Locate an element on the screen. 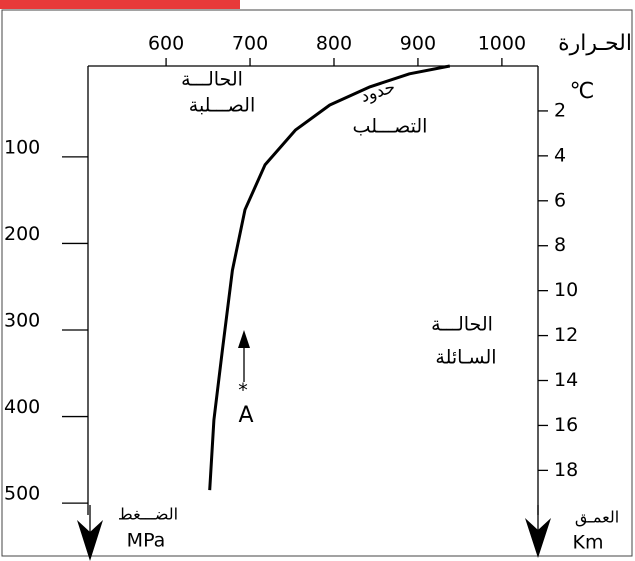 This screenshot has height=561, width=635. y-tick-label: 500 is located at coordinates (22, 494).